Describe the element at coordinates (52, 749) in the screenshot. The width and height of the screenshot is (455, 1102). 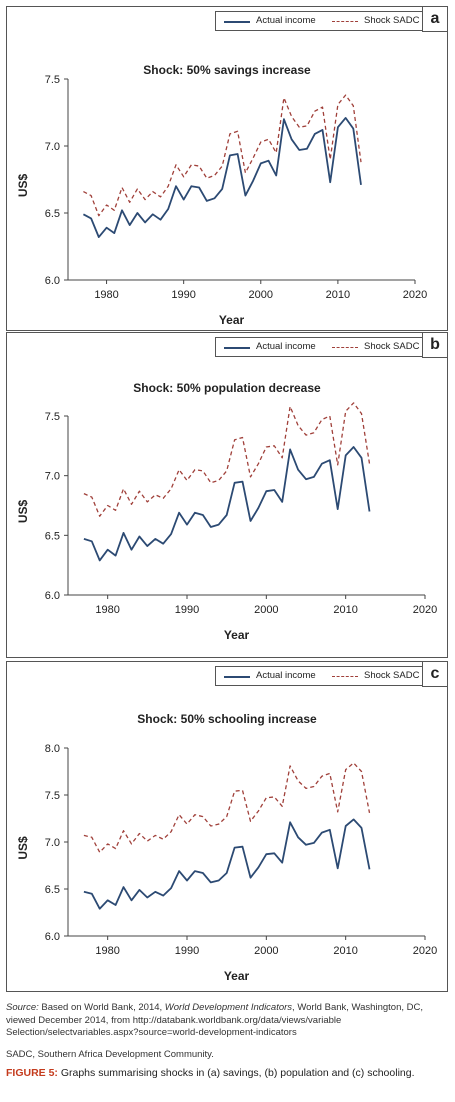
I see `y-tick-label: 8.0` at that location.